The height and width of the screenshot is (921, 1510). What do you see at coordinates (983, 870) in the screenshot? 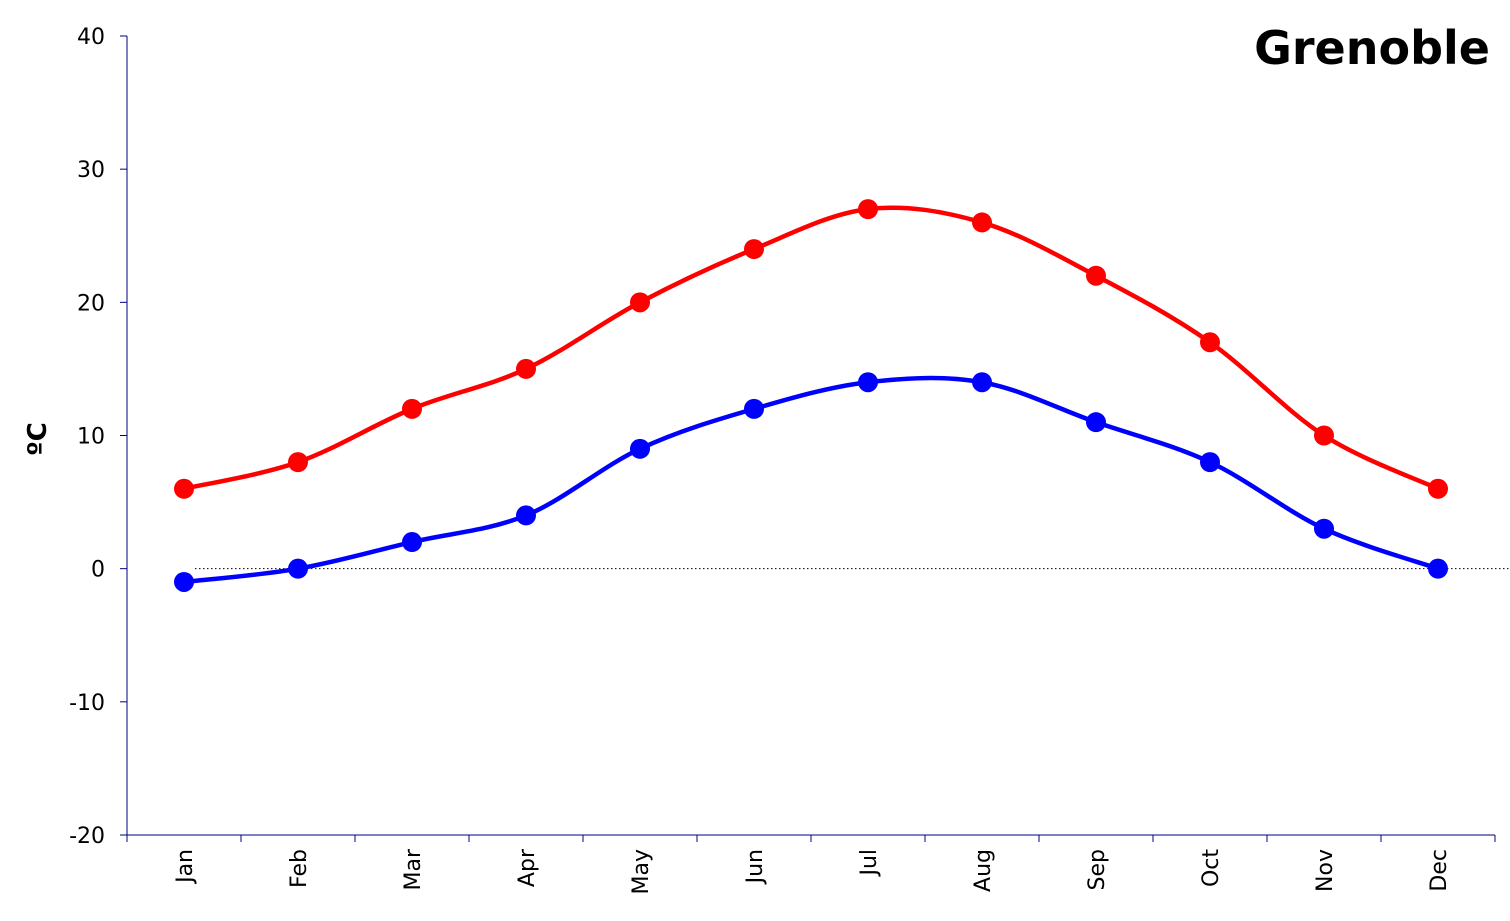
I see `x-tick-label: Aug` at bounding box center [983, 870].